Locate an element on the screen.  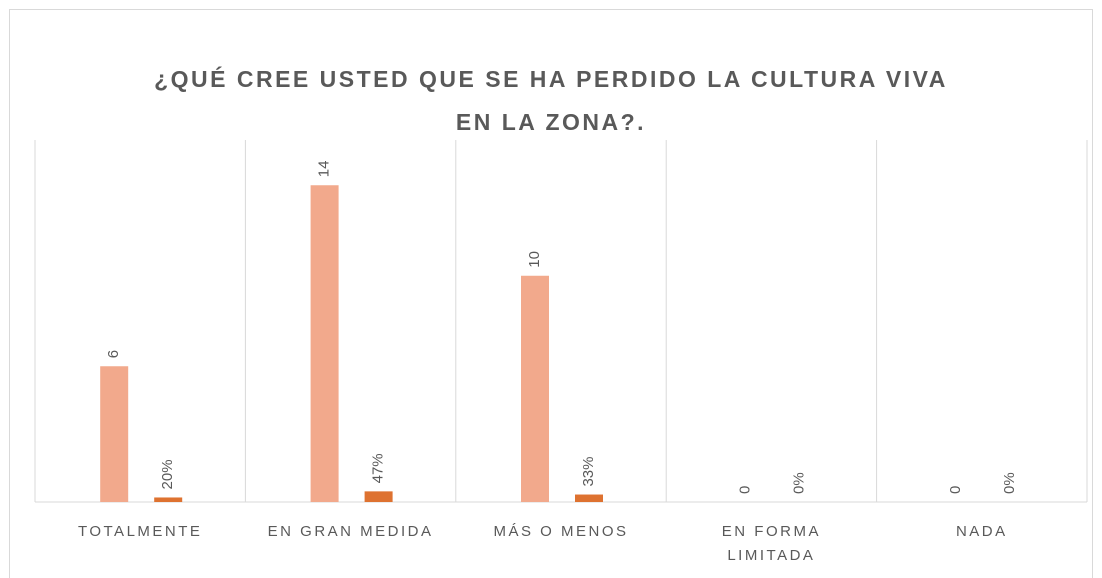
data-label: 14 is located at coordinates (324, 169).